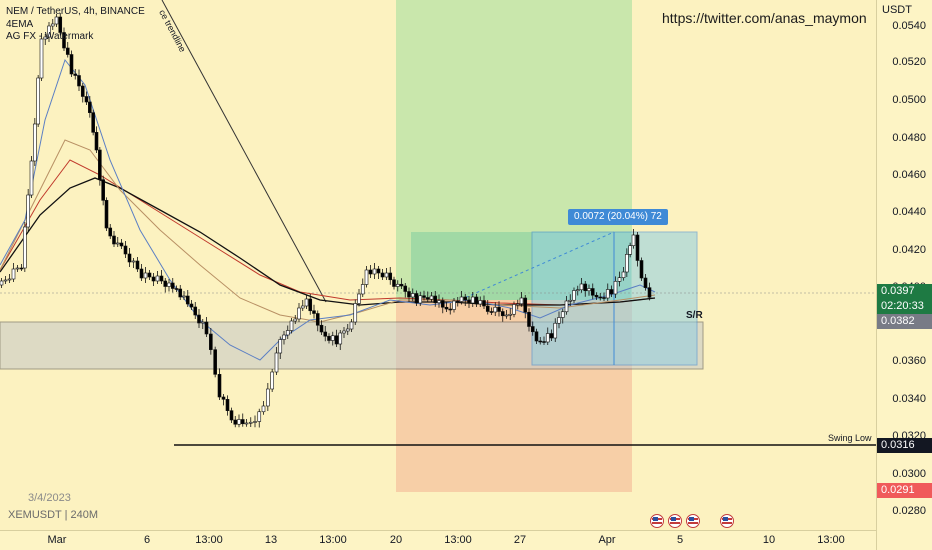 This screenshot has height=550, width=932. Describe the element at coordinates (902, 306) in the screenshot. I see `countdown-value: 02:20:33` at that location.